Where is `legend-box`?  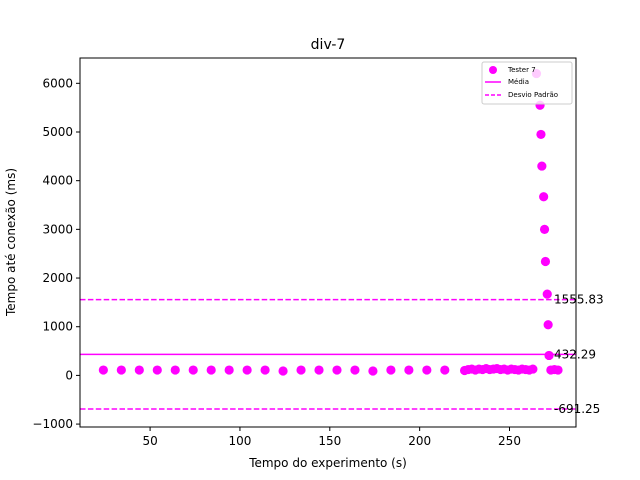
legend-box is located at coordinates (527, 83).